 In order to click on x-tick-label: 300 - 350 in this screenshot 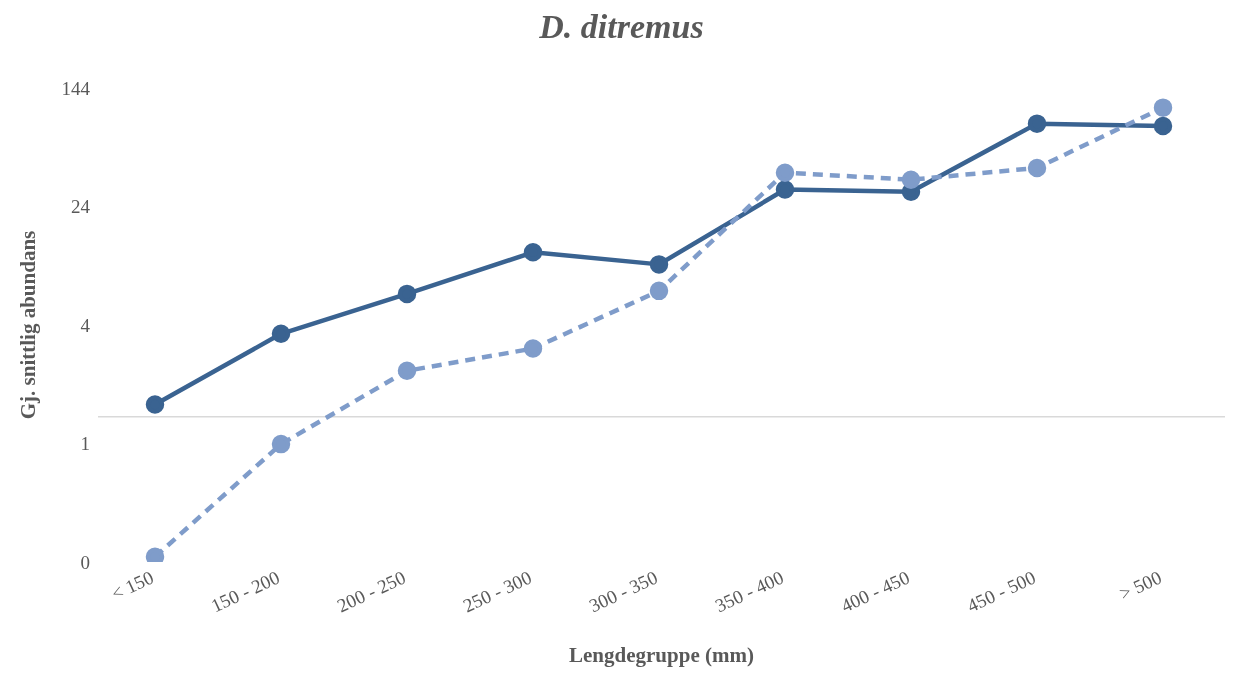, I will do `click(623, 591)`.